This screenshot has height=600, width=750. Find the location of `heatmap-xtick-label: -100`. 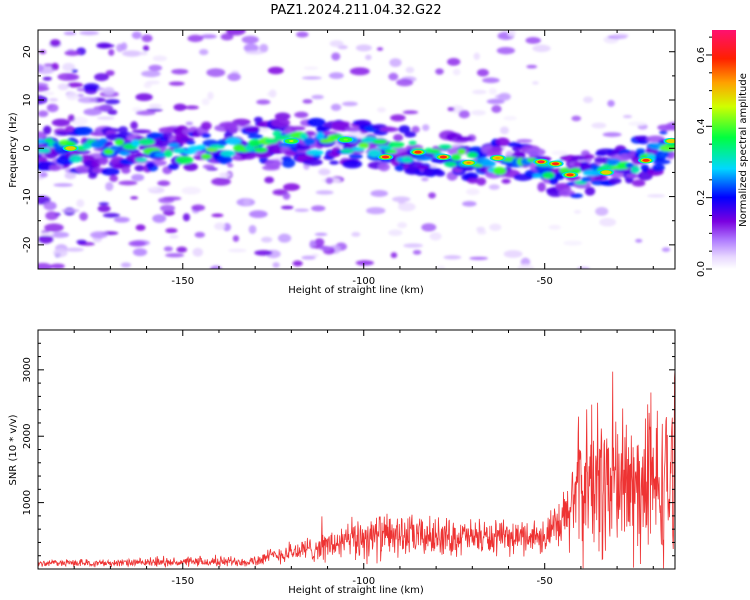

heatmap-xtick-label: -100 is located at coordinates (363, 281).